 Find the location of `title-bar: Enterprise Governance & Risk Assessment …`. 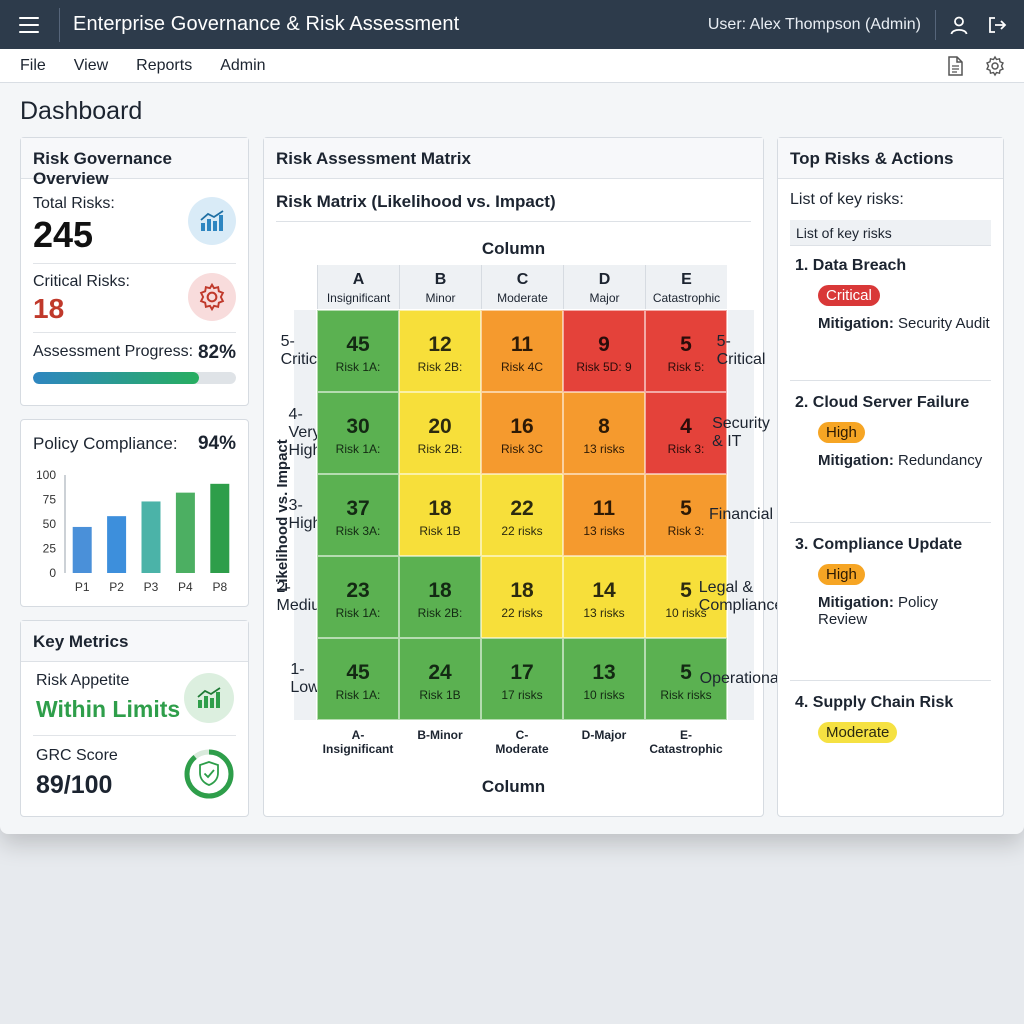

title-bar: Enterprise Governance & Risk Assessment … is located at coordinates (512, 24).